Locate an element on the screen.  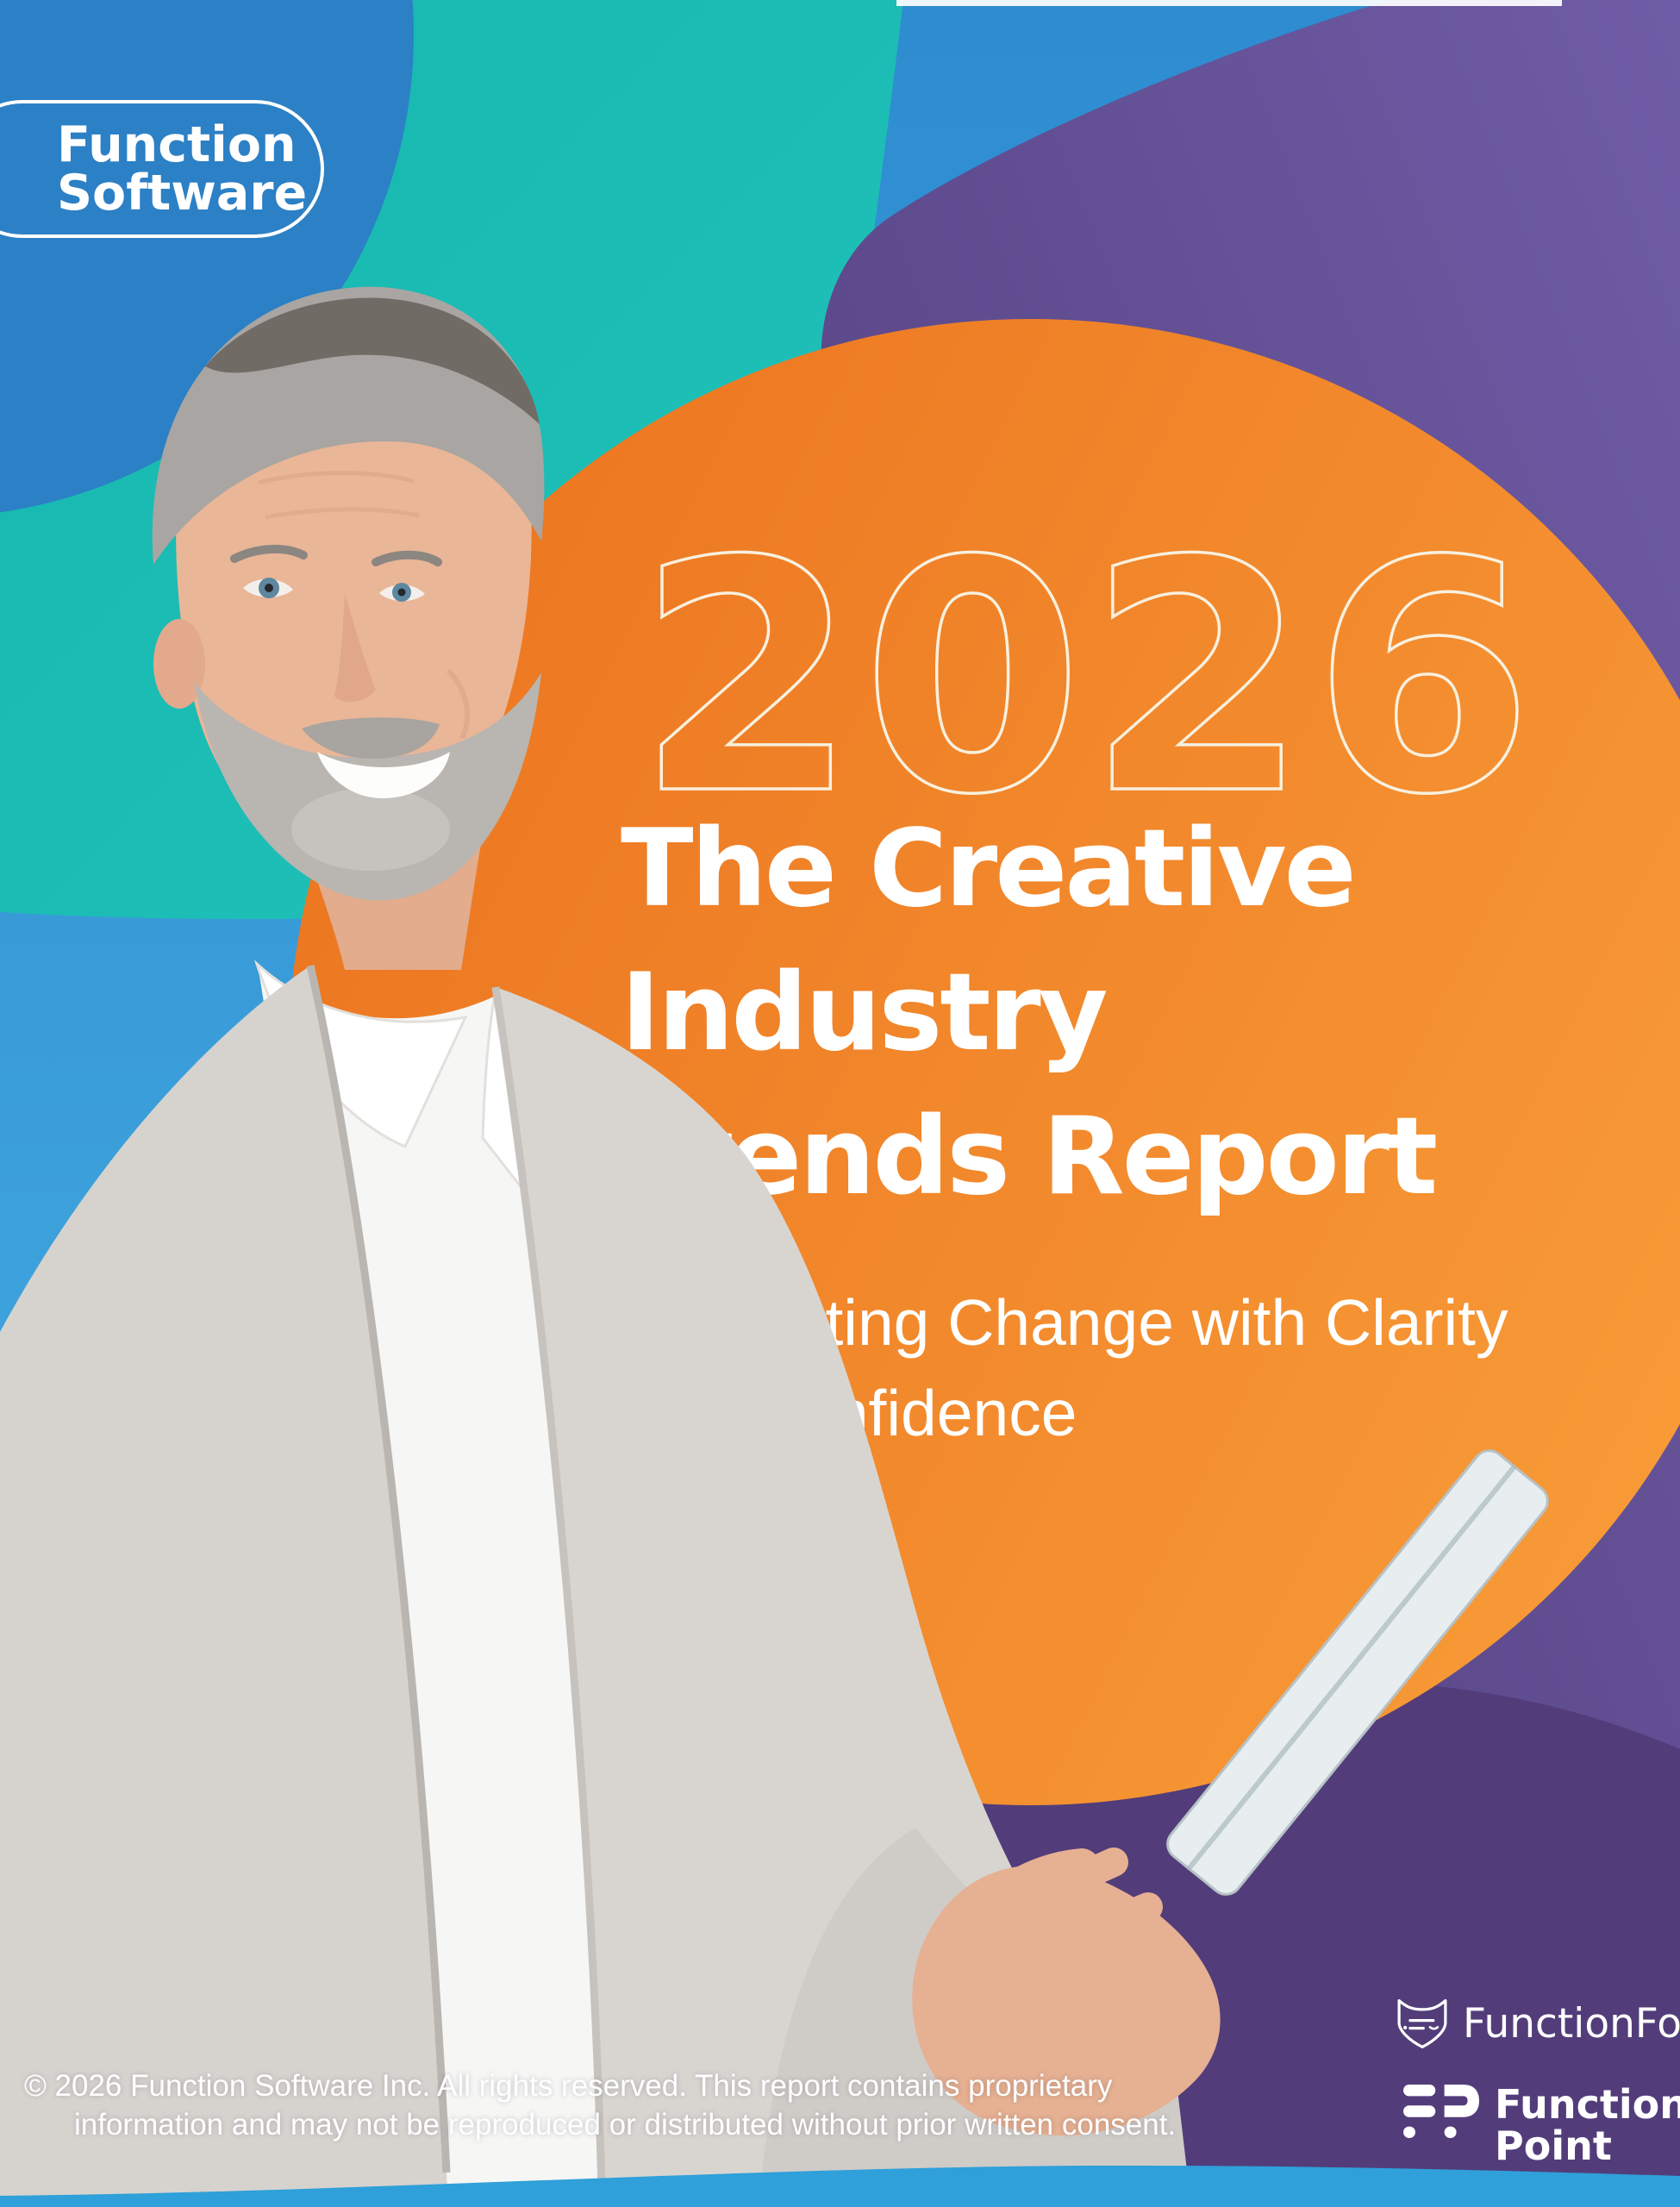
report-title-line2: Industry is located at coordinates (865, 1012).